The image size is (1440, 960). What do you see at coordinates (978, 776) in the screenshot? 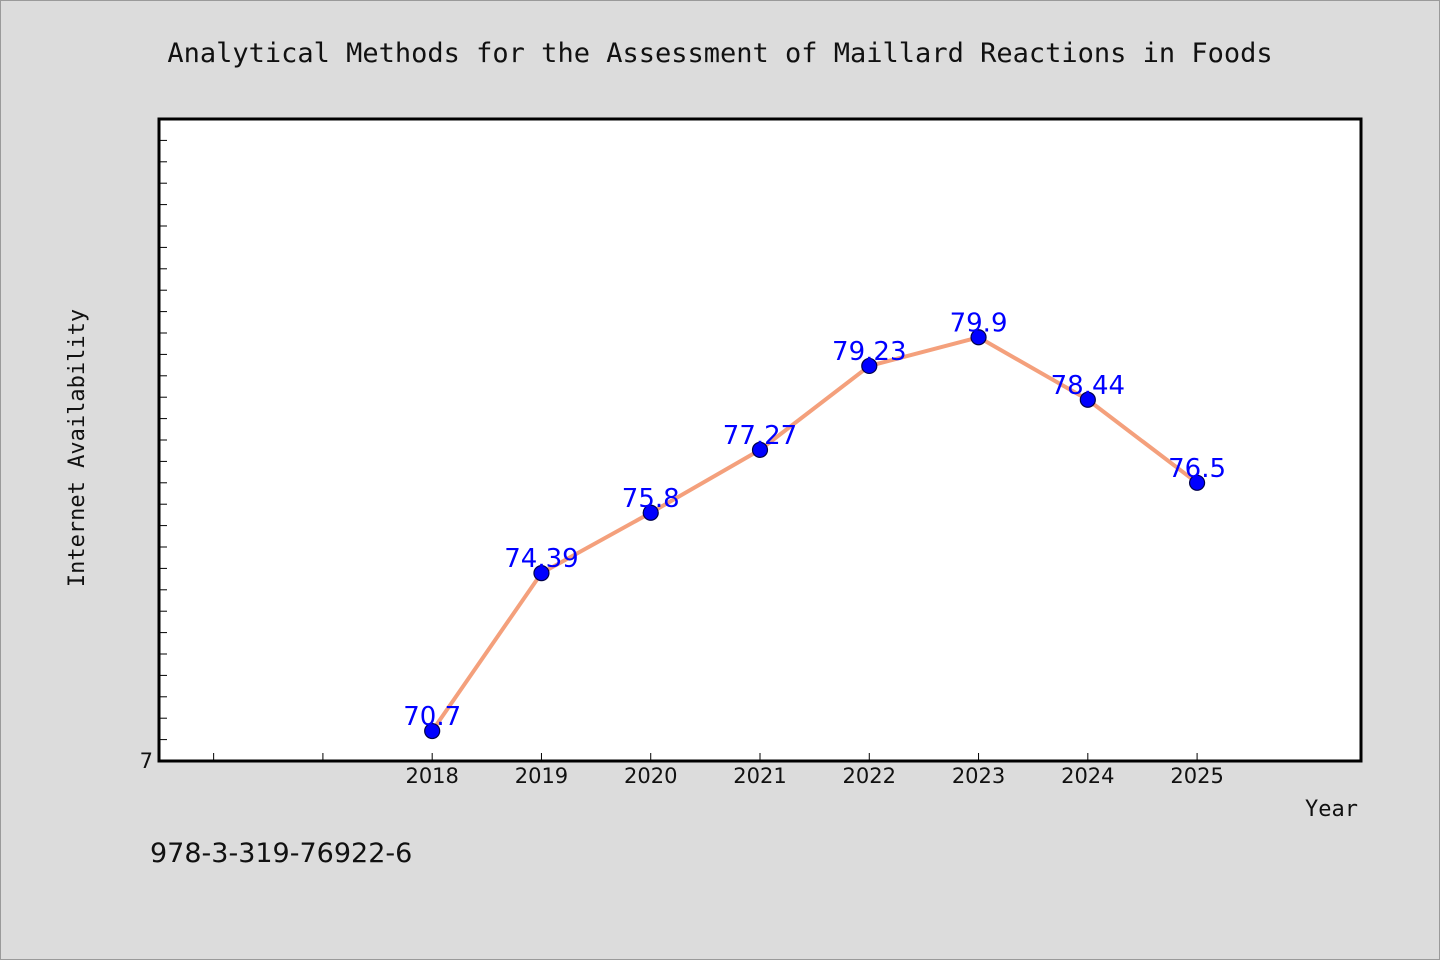
I see `x-tick-label: 2023` at bounding box center [978, 776].